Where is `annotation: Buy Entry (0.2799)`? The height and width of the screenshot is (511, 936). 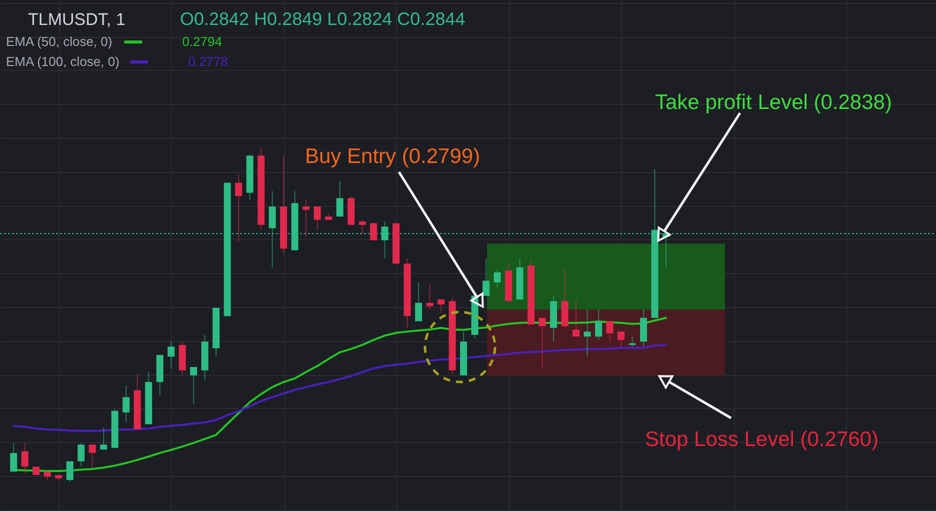
annotation: Buy Entry (0.2799) is located at coordinates (392, 156).